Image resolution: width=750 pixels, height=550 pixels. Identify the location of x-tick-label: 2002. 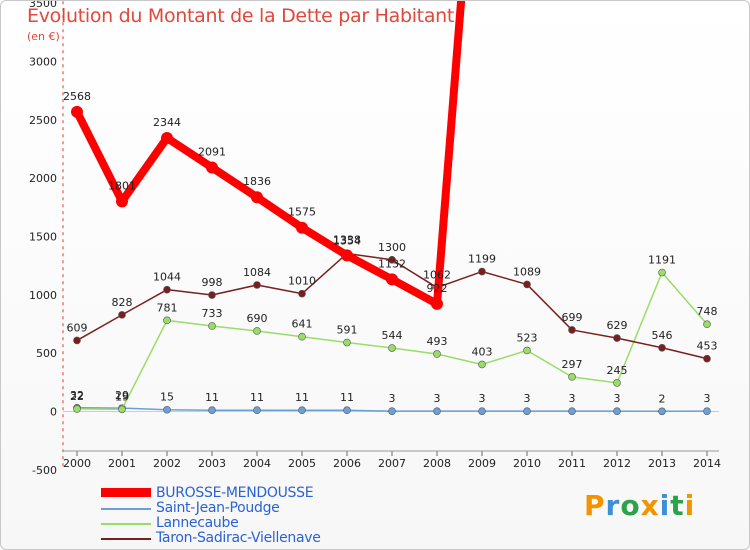
(167, 463).